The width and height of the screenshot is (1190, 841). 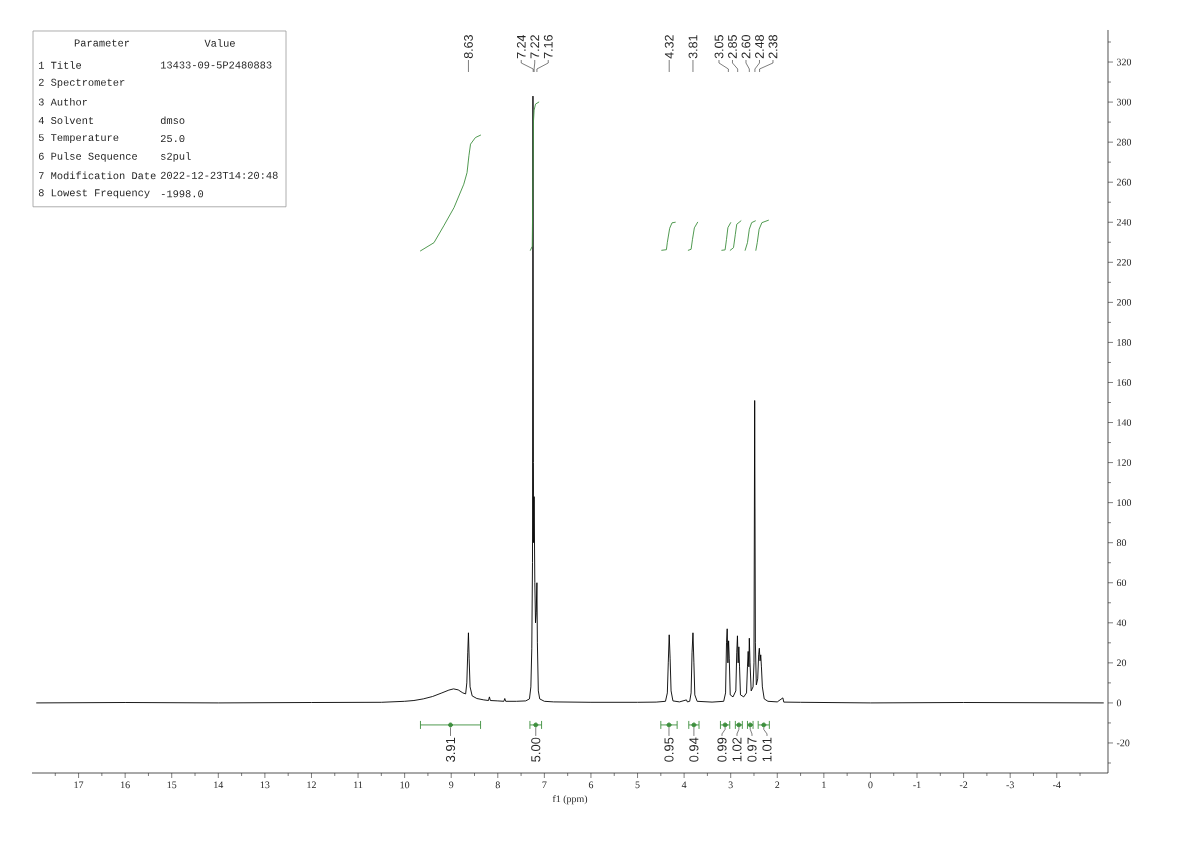 I want to click on x-tick-label: -2, so click(x=963, y=785).